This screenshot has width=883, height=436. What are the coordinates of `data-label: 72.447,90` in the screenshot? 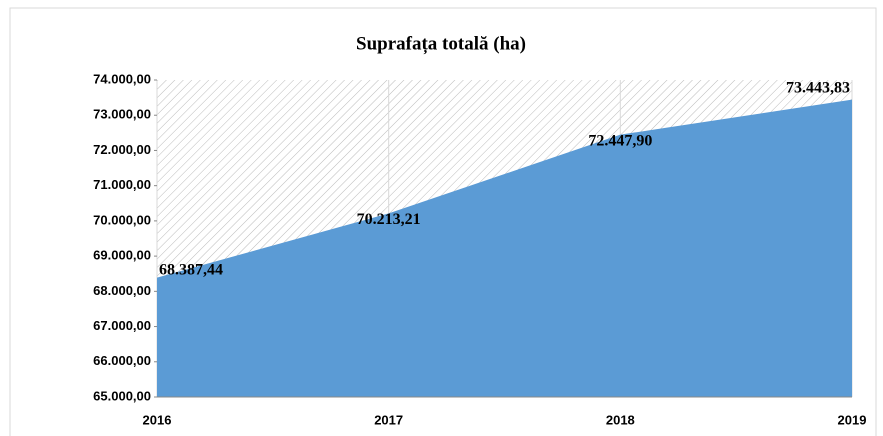 It's located at (620, 140).